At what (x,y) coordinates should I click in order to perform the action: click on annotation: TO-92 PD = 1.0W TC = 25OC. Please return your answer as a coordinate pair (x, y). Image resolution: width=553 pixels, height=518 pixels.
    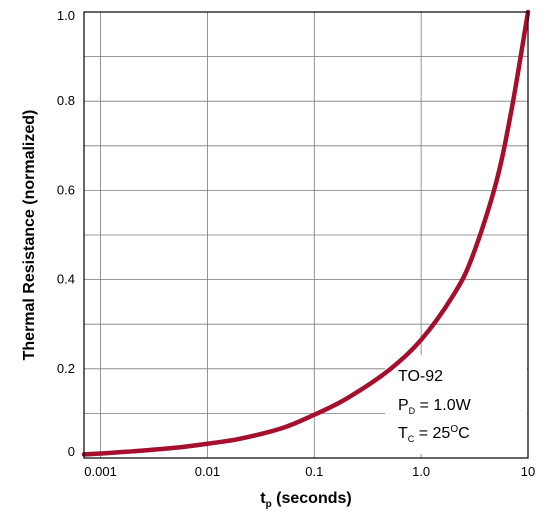
    Looking at the image, I should click on (435, 406).